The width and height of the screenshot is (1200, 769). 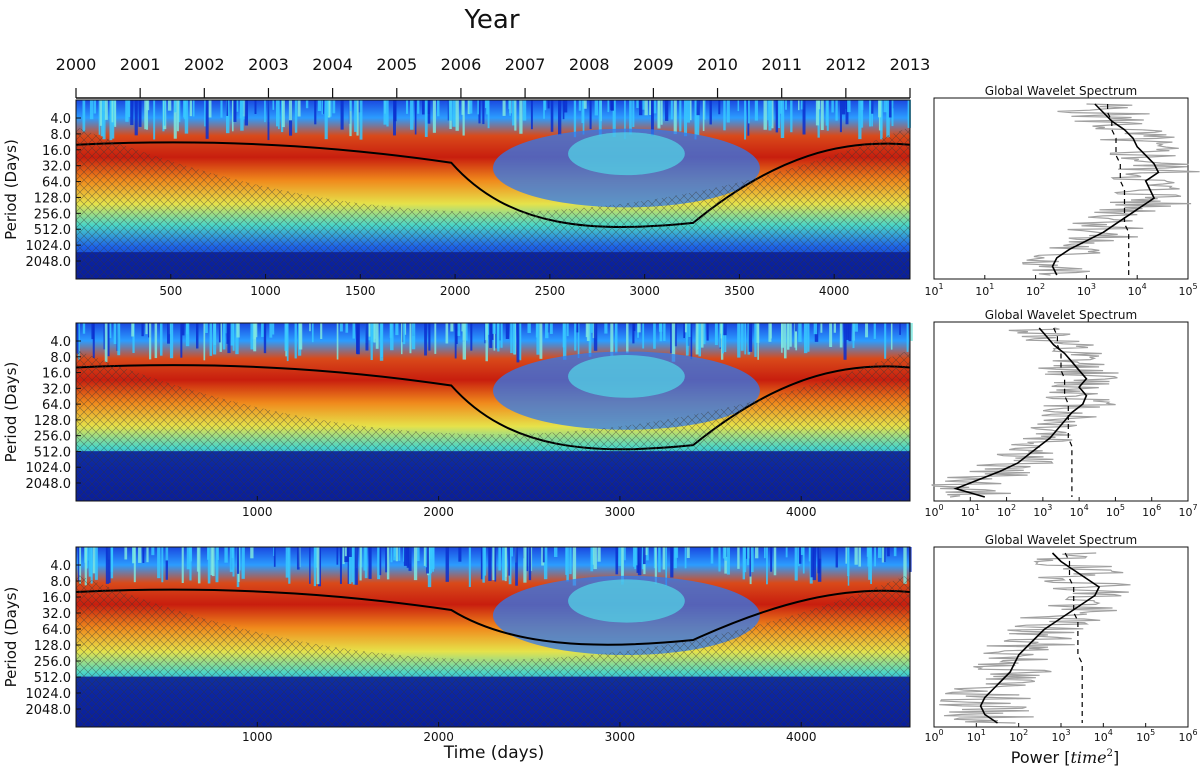 I want to click on year-tick-label: 2007, so click(x=525, y=64).